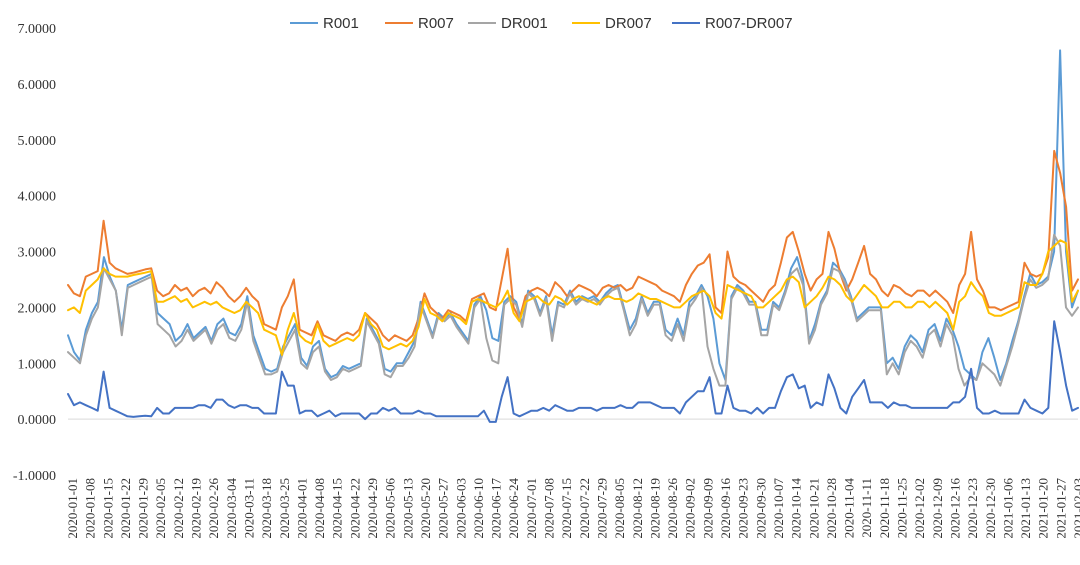  Describe the element at coordinates (478, 508) in the screenshot. I see `x-tick-label: 2020-06-10` at that location.